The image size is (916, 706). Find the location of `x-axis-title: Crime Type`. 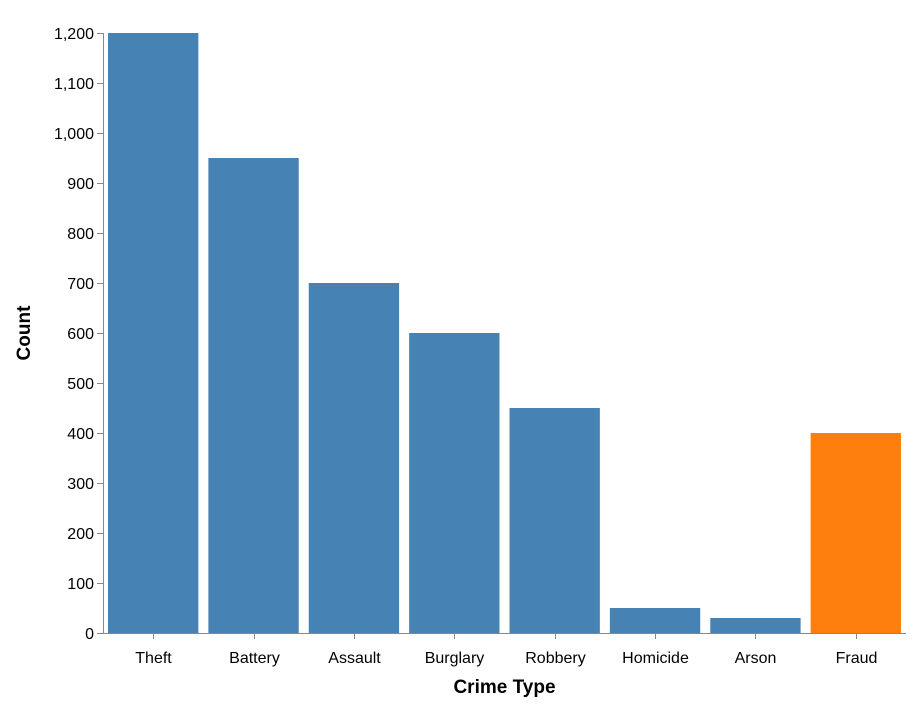

x-axis-title: Crime Type is located at coordinates (504, 687).